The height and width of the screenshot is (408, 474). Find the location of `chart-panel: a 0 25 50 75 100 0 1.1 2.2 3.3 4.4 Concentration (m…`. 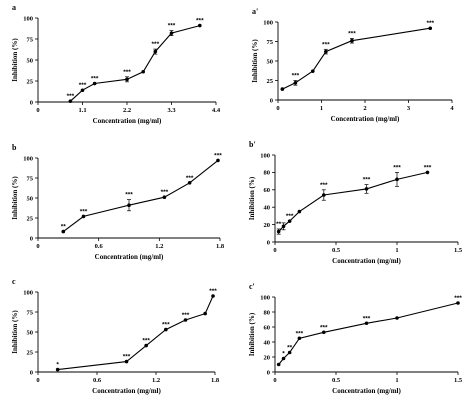

chart-panel: a 0 25 50 75 100 0 1.1 2.2 3.3 4.4 Concentration (m… is located at coordinates (116, 64).